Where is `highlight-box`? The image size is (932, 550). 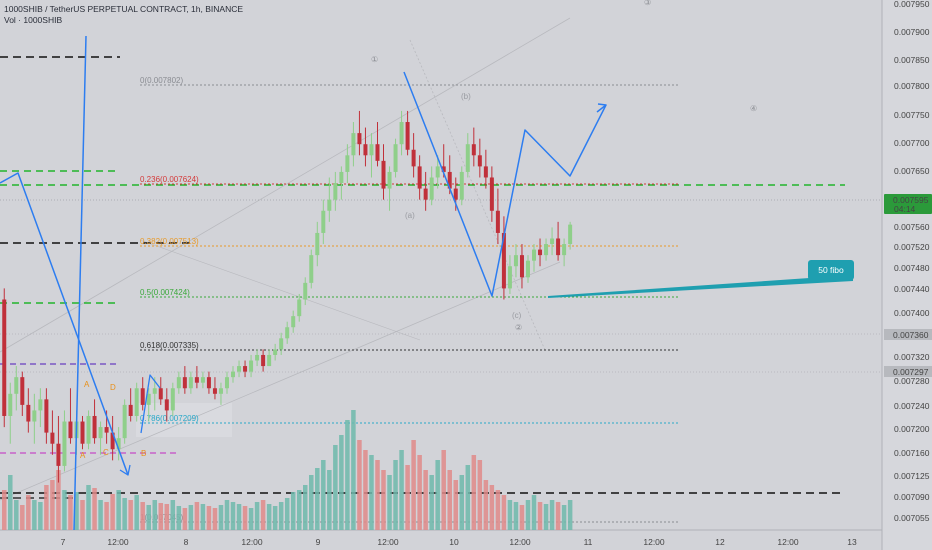 highlight-box is located at coordinates (184, 420).